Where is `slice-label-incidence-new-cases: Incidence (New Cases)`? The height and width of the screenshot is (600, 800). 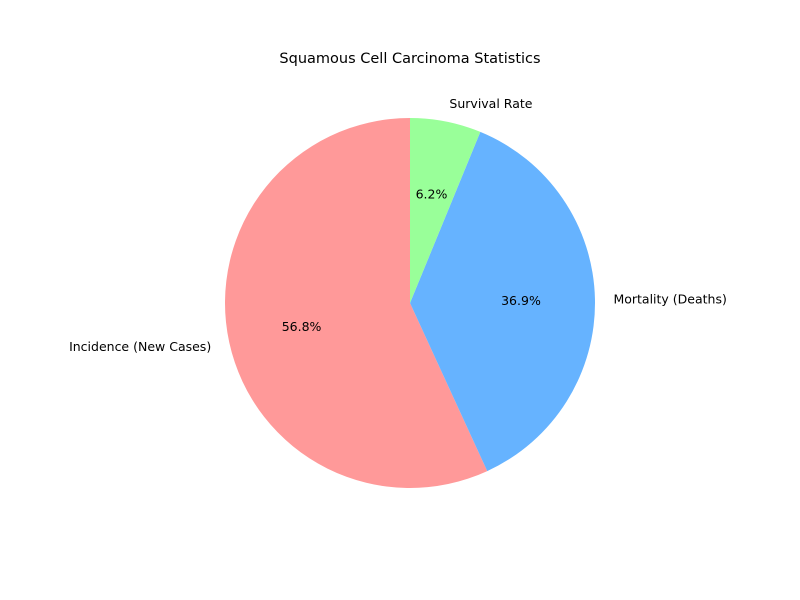 slice-label-incidence-new-cases: Incidence (New Cases) is located at coordinates (140, 346).